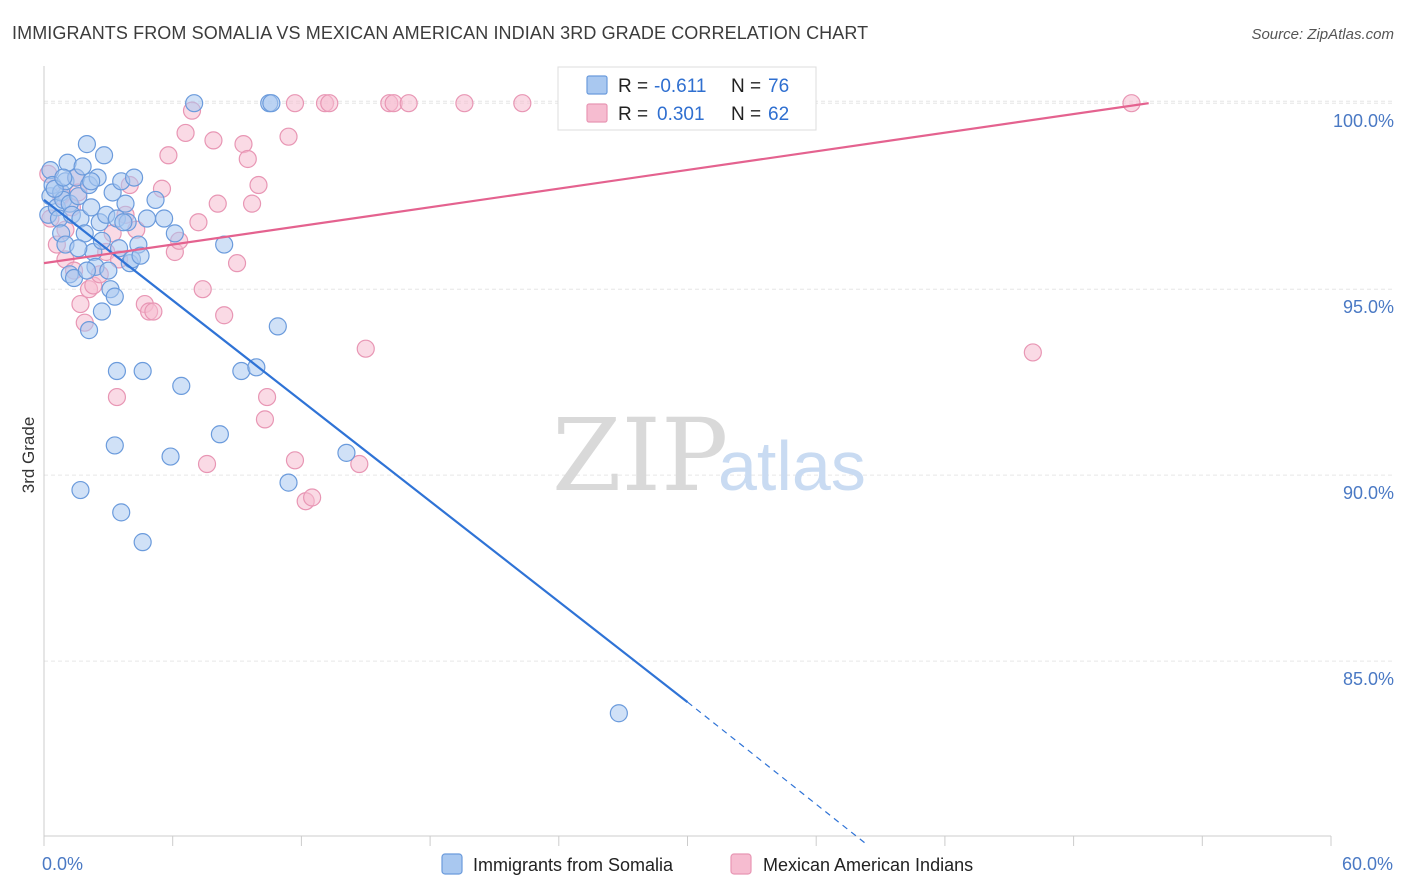  I want to click on chart-source: Source: ZipAtlas.com, so click(1322, 34).